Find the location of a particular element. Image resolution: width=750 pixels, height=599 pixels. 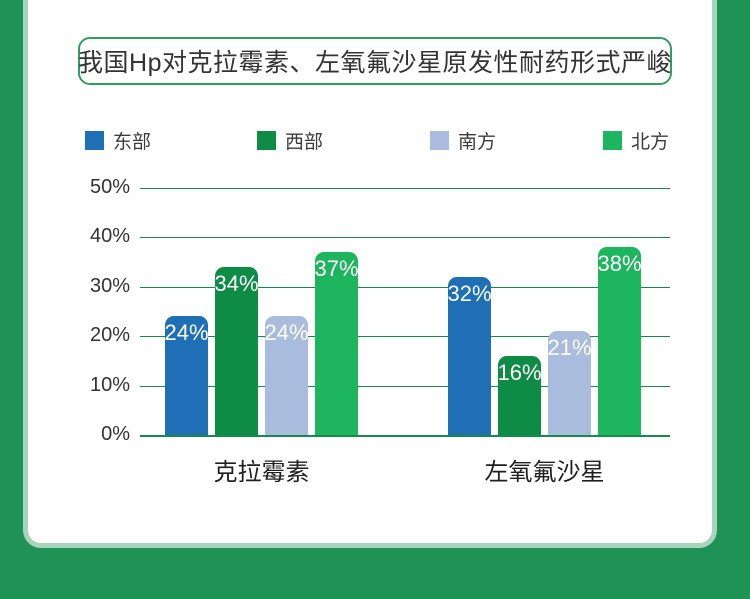

chart-title: 我国Hp对克拉霉素、左氧氟沙星原发性耐药形式严峻 is located at coordinates (375, 63).